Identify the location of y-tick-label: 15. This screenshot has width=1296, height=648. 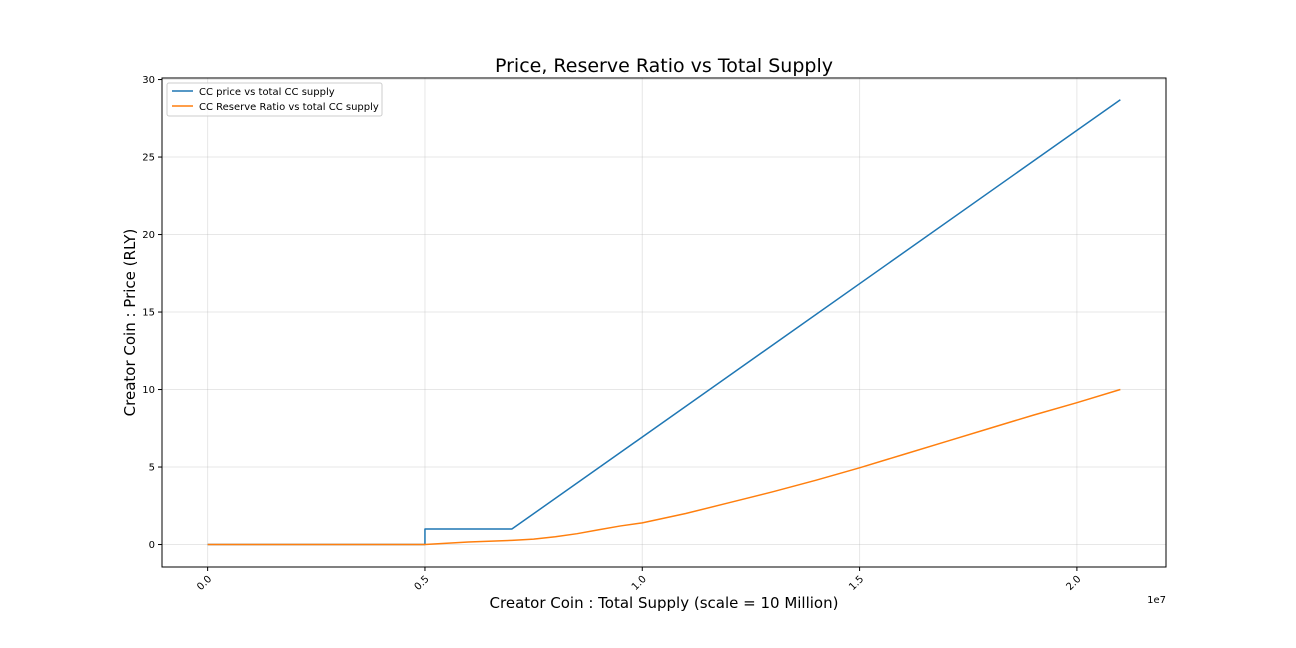
(148, 313).